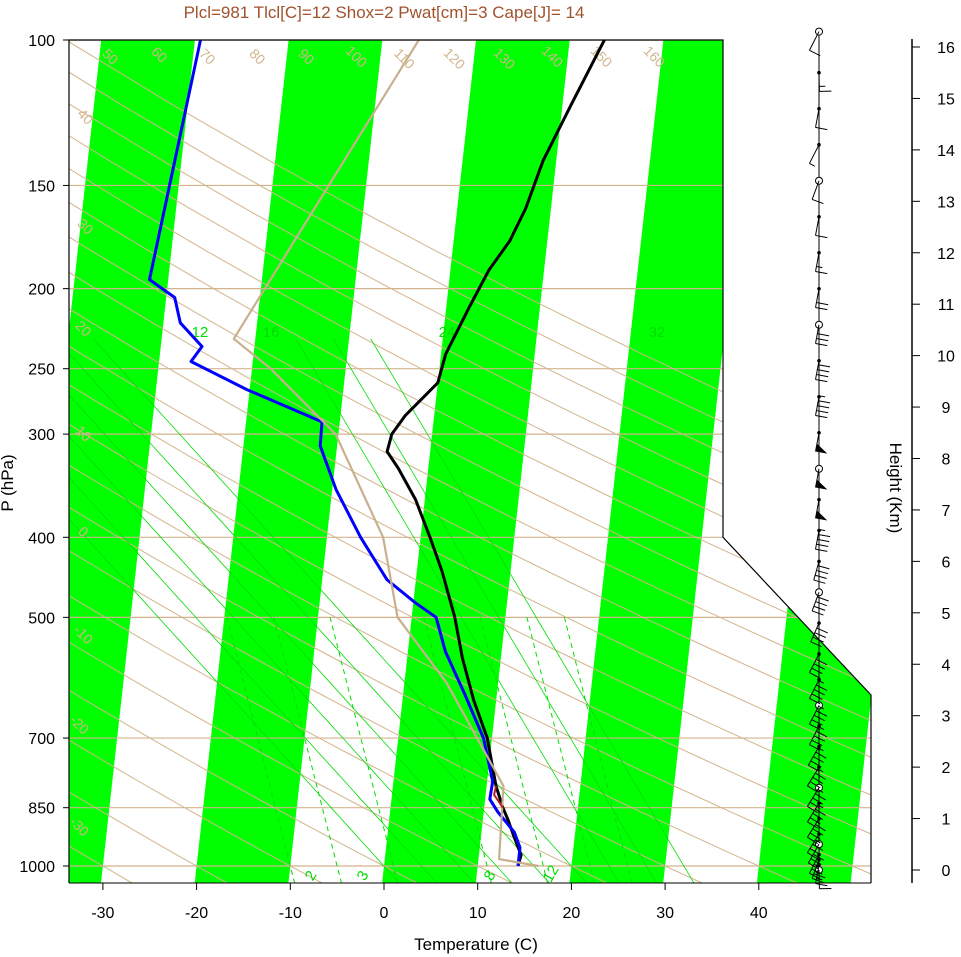 The image size is (961, 957). I want to click on y-tick-label: 200, so click(41, 290).